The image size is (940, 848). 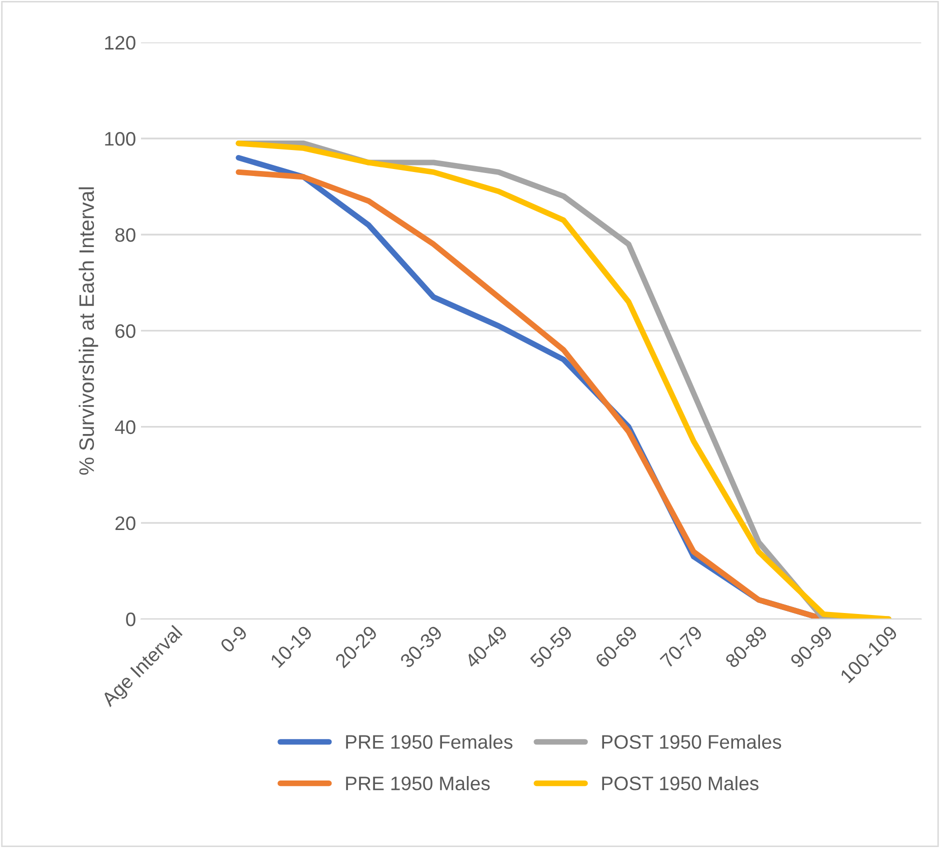 I want to click on y-tick-label: 80, so click(x=125, y=235).